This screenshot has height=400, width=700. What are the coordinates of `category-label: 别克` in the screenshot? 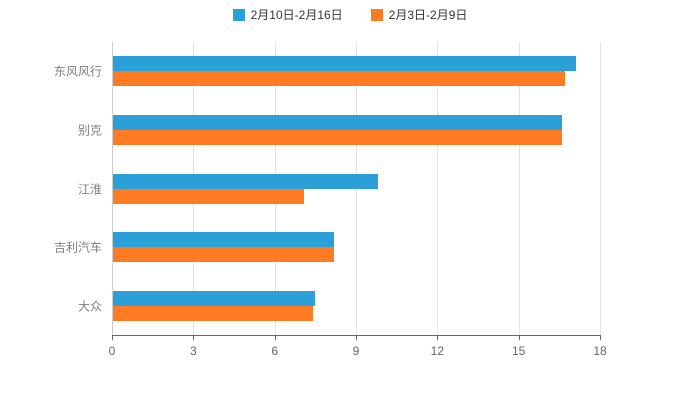 It's located at (89, 130).